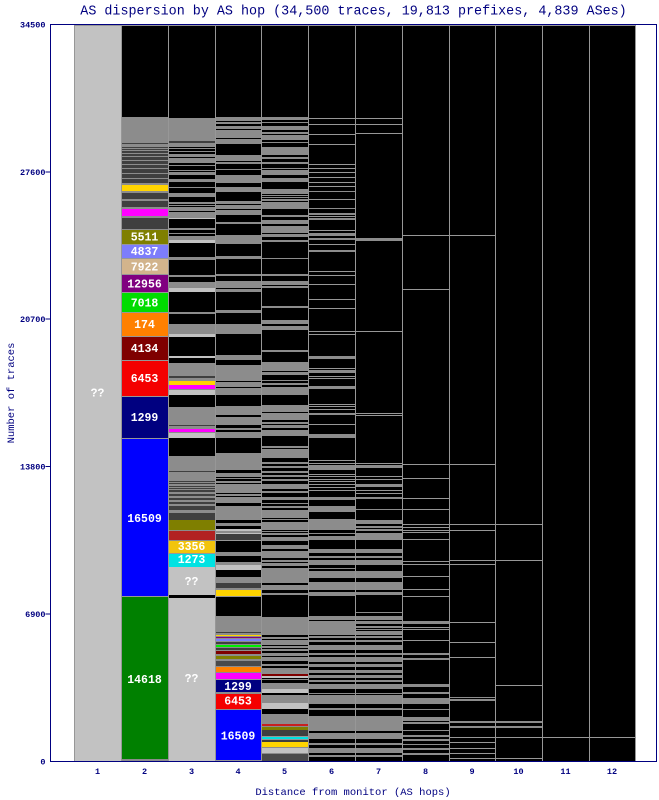 The height and width of the screenshot is (800, 659). What do you see at coordinates (145, 252) in the screenshot?
I see `svg-text: 4837` at bounding box center [145, 252].